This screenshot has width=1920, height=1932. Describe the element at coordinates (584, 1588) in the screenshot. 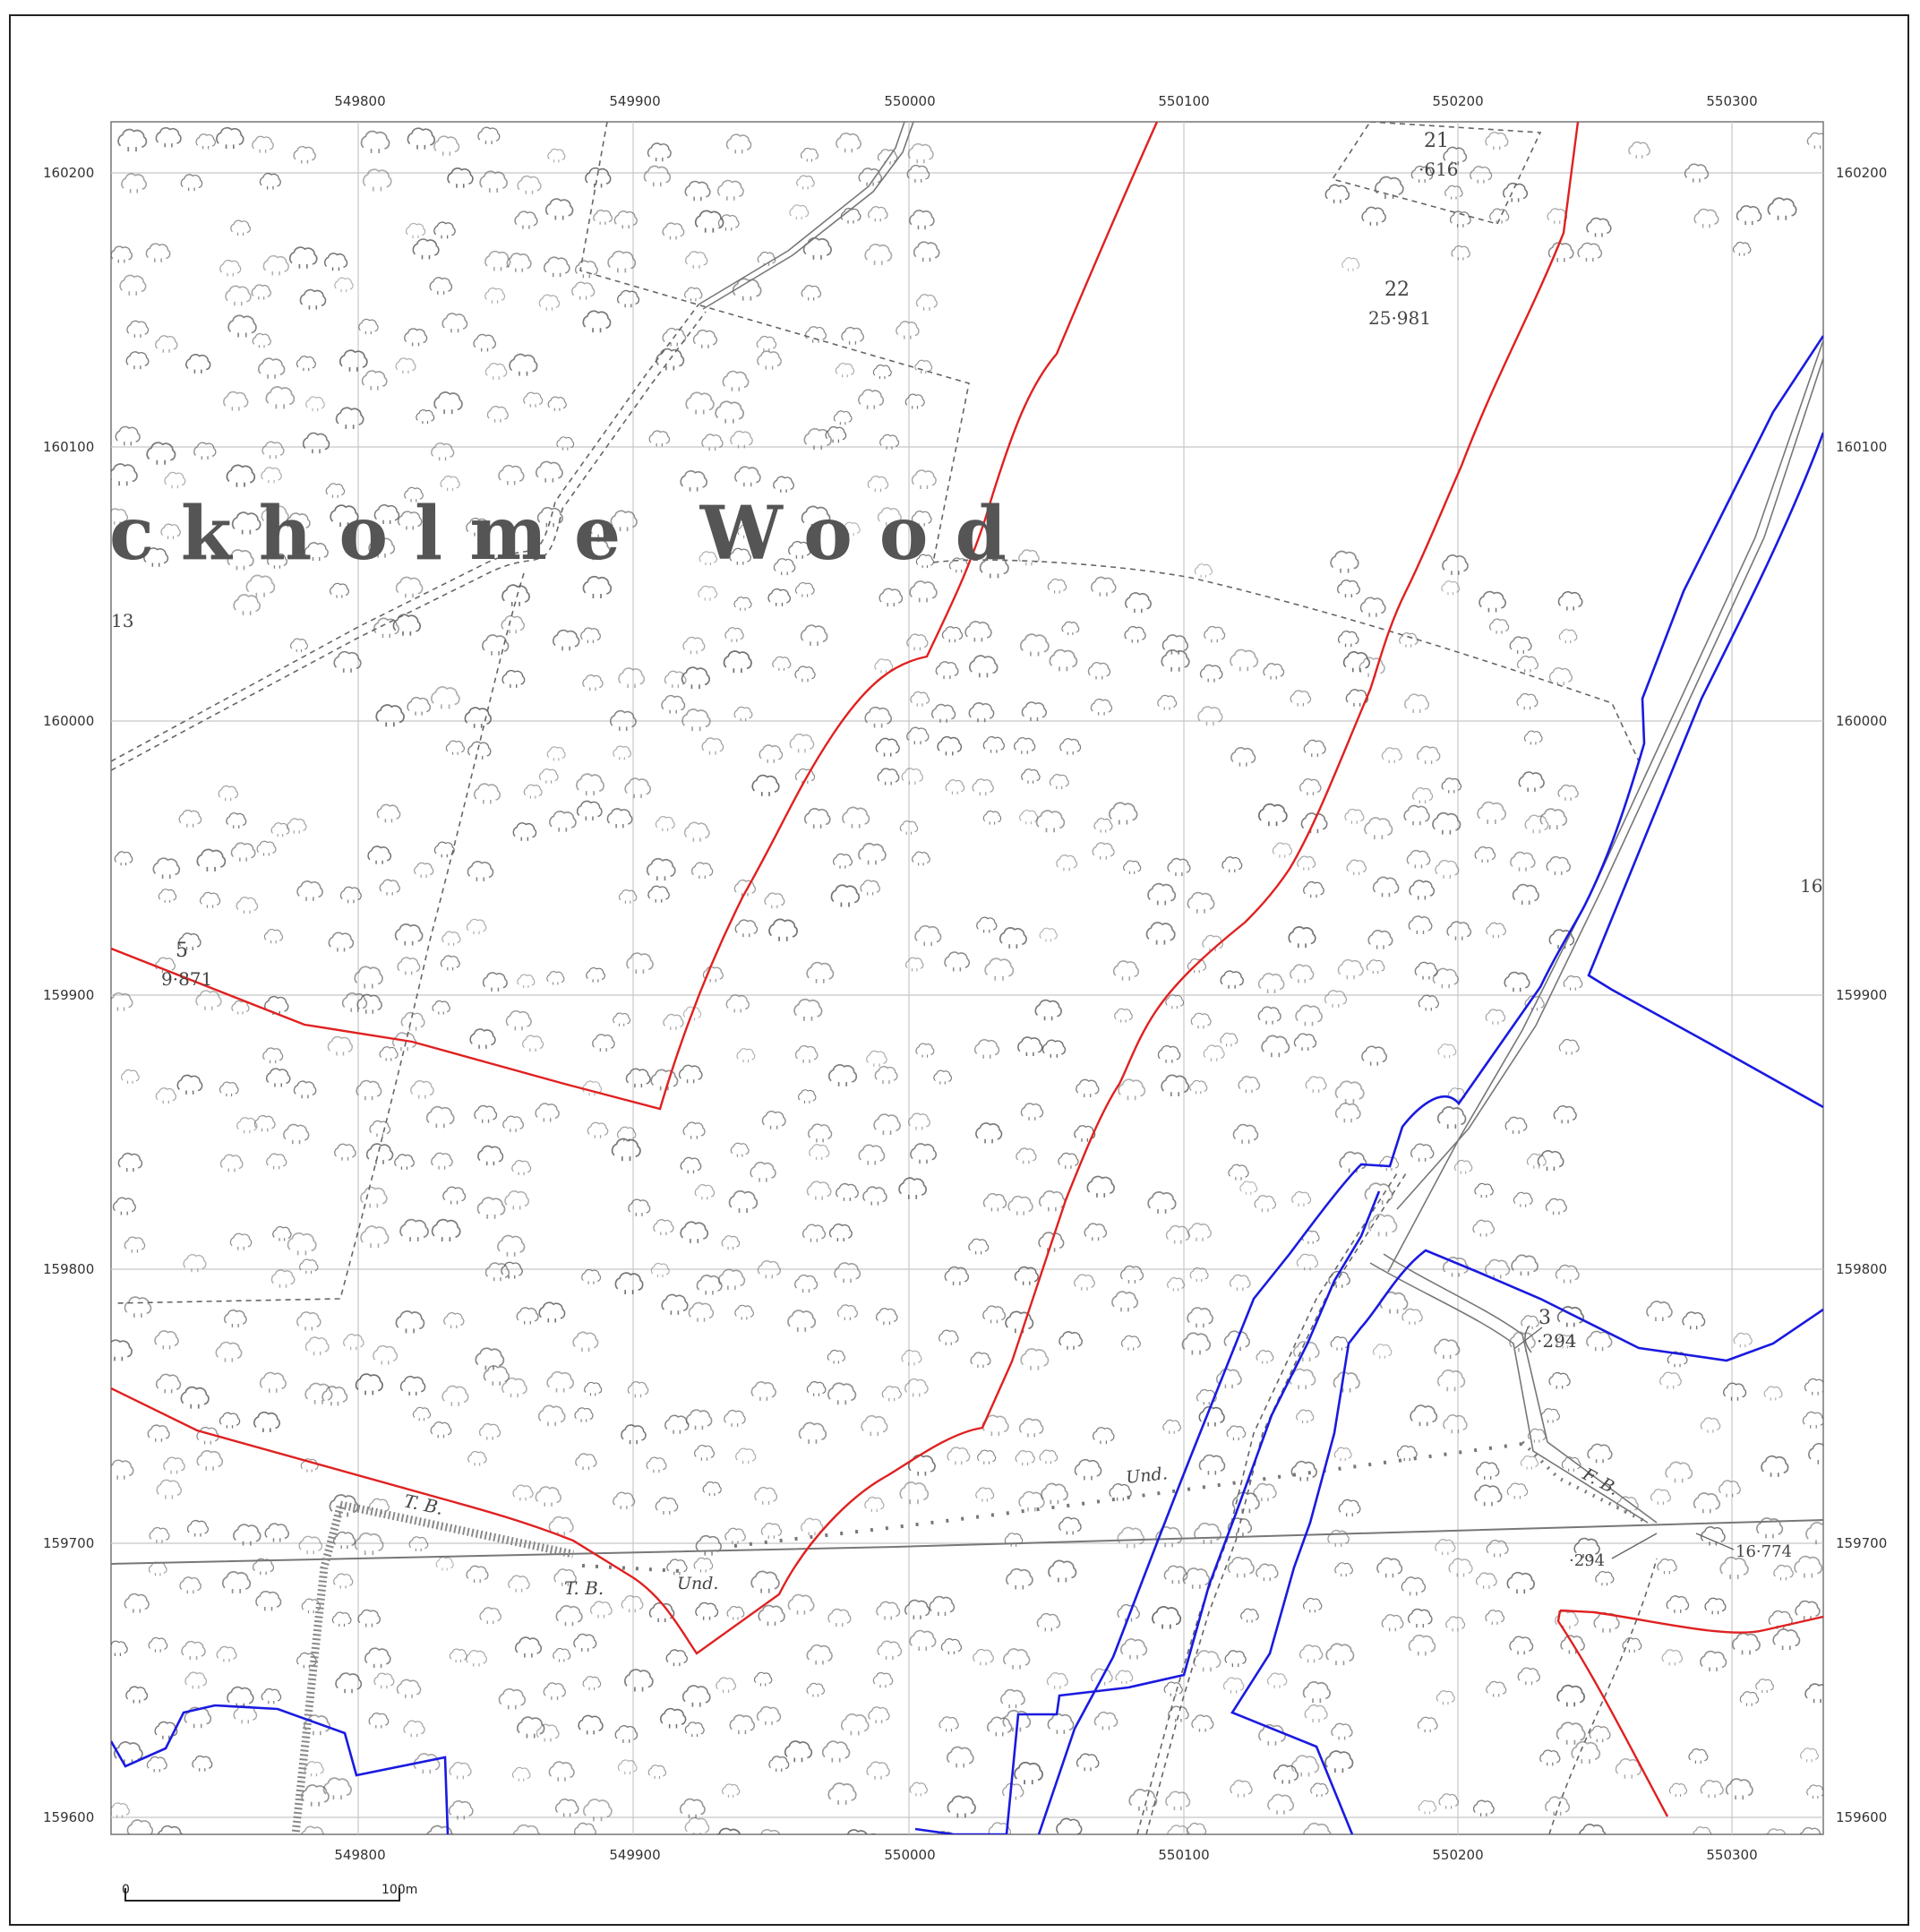

I see `annotation-tb-2: T. B.` at that location.